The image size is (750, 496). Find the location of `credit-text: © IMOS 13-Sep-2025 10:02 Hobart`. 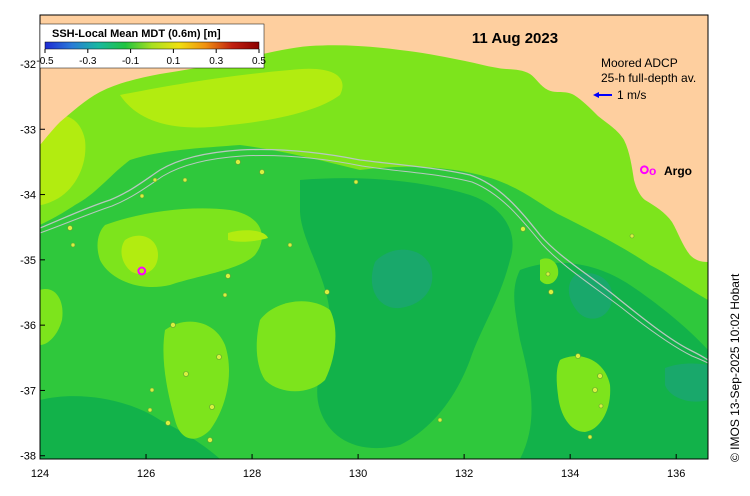

credit-text: © IMOS 13-Sep-2025 10:02 Hobart is located at coordinates (735, 367).